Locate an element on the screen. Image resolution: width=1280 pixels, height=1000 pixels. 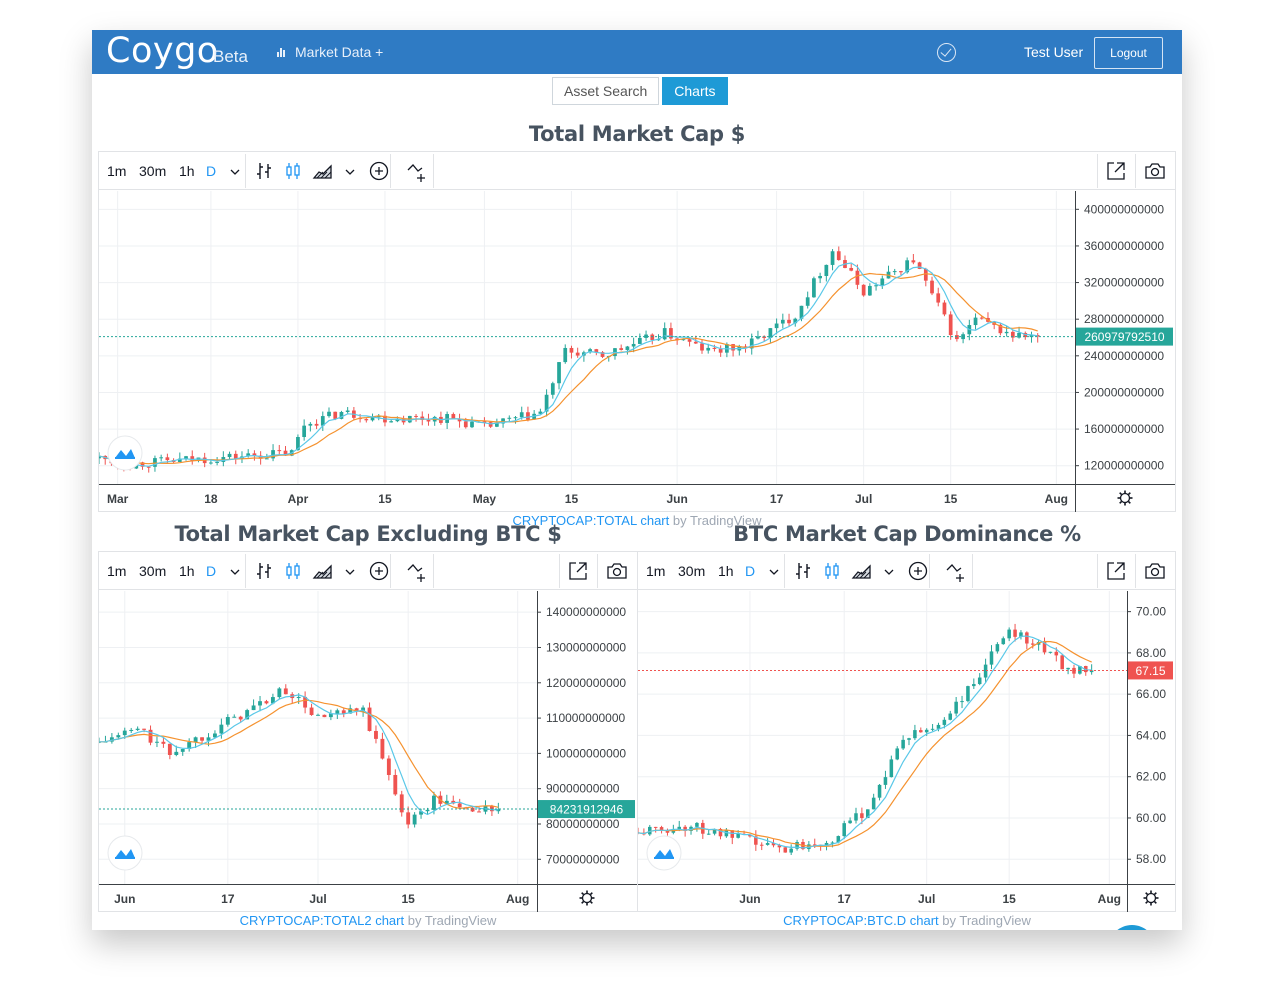
time-tick-label: Mar is located at coordinates (118, 499).